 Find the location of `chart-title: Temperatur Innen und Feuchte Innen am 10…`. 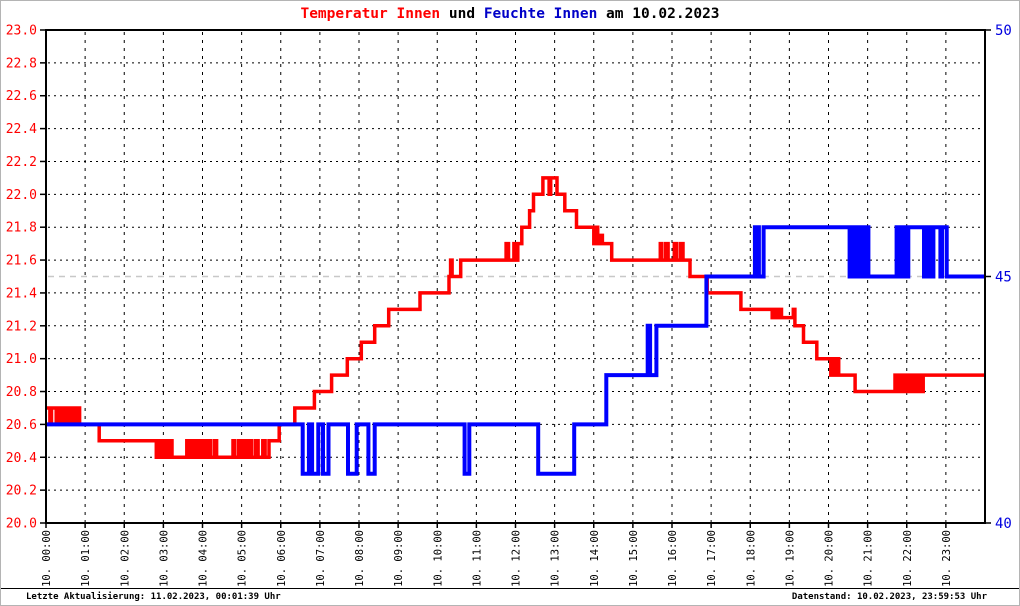

chart-title: Temperatur Innen und Feuchte Innen am 10… is located at coordinates (510, 14).